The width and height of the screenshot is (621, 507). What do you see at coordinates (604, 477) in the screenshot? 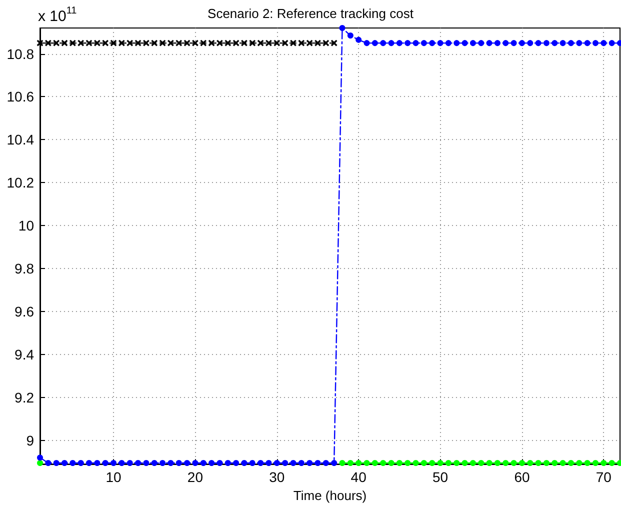
I see `x-tick-label: 70` at bounding box center [604, 477].